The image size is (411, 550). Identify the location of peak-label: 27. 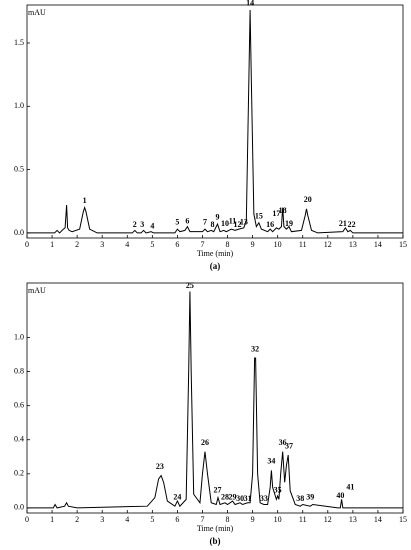
(218, 490).